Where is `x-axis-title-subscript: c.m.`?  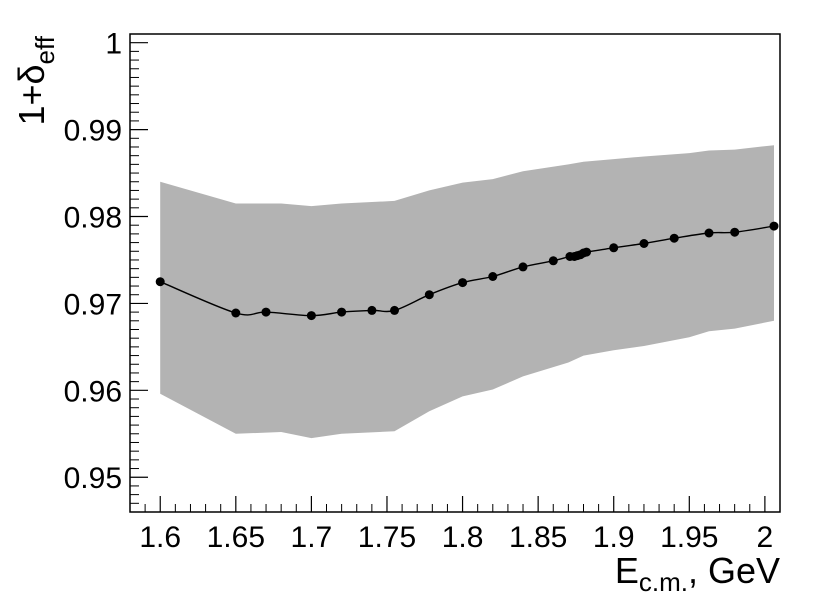 x-axis-title-subscript: c.m. is located at coordinates (663, 580).